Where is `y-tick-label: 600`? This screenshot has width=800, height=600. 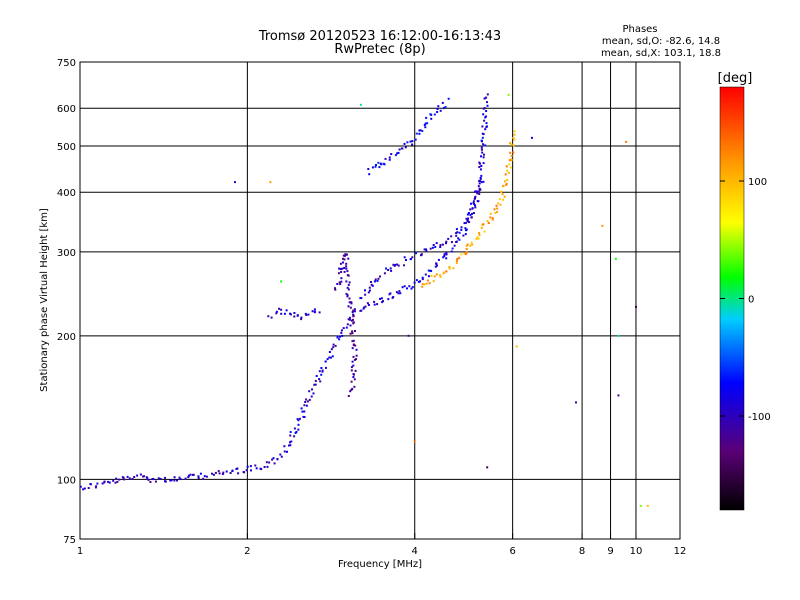 y-tick-label: 600 is located at coordinates (66, 109).